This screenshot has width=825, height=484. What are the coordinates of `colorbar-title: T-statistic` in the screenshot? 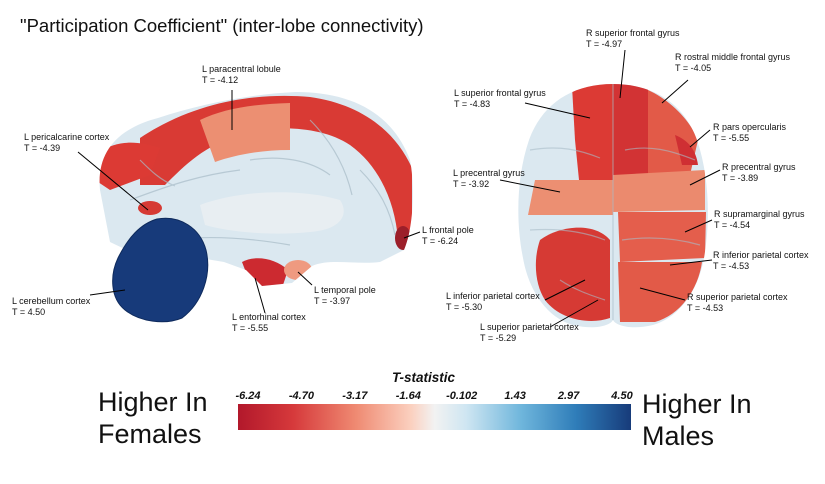 It's located at (424, 377).